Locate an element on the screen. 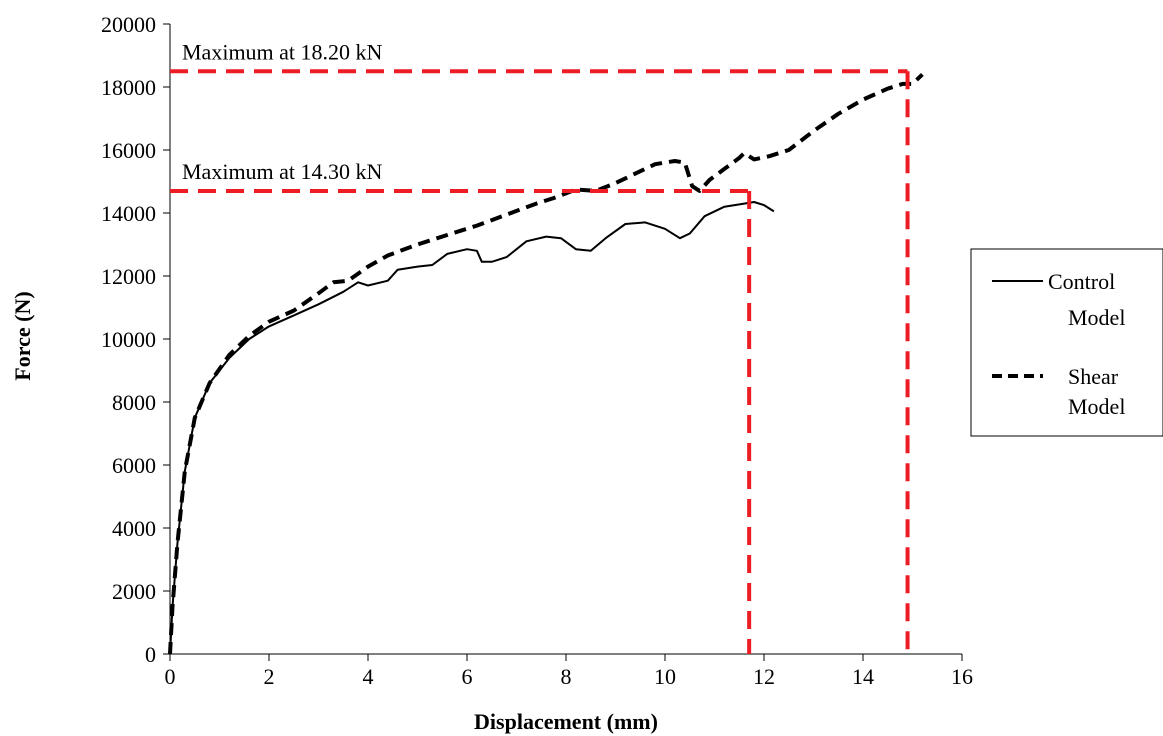 This screenshot has height=736, width=1163. x-tick-label: 2 is located at coordinates (269, 676).